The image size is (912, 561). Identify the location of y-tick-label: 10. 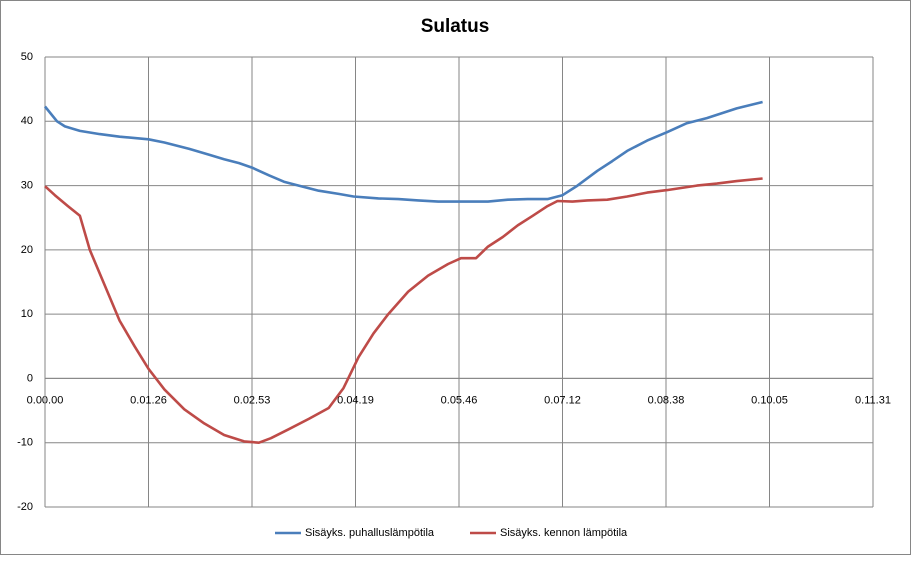
(27, 314).